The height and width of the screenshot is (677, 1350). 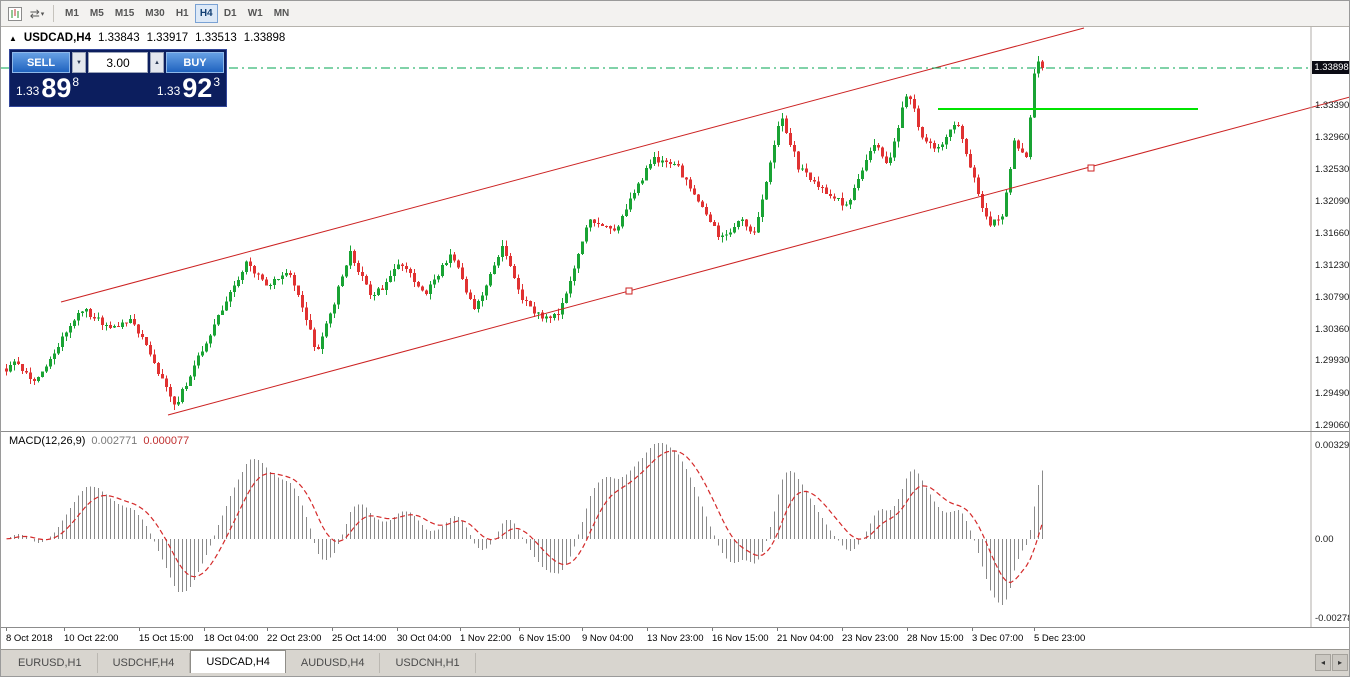 I want to click on macd-main-value: 0.002771, so click(x=114, y=441).